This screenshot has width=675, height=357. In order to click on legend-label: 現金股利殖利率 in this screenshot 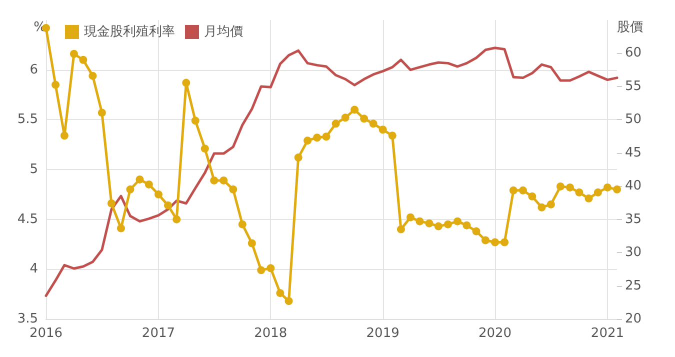, I will do `click(129, 32)`.